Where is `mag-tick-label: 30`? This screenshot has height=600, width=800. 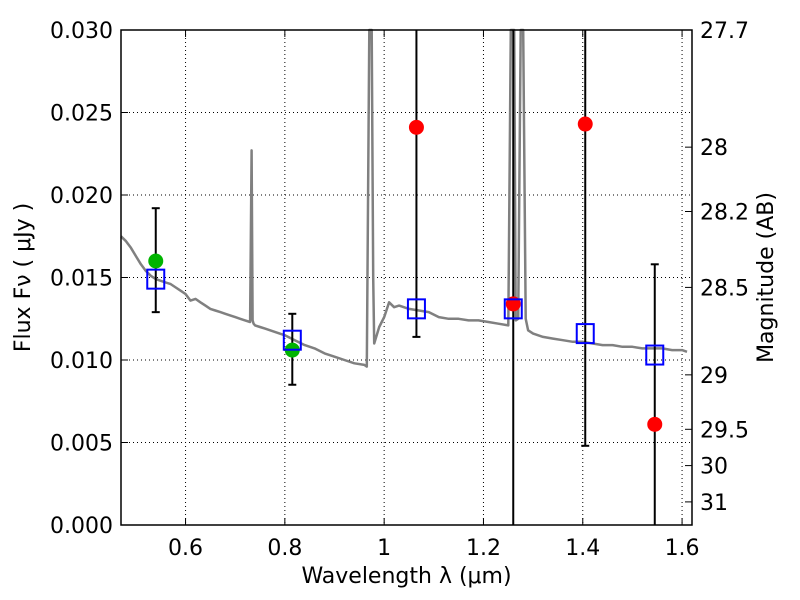
mag-tick-label: 30 is located at coordinates (714, 467).